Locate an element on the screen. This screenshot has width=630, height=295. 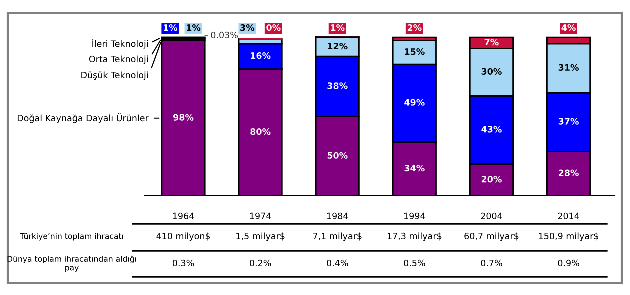
data-label: 49% is located at coordinates (414, 102).